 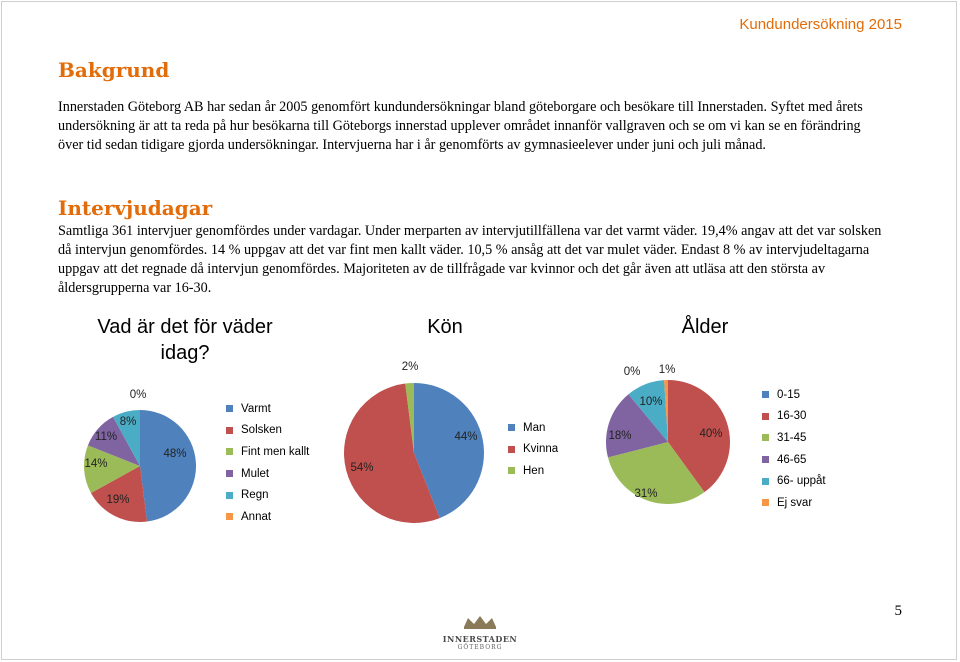 I want to click on pie-slice-man, so click(x=449, y=451).